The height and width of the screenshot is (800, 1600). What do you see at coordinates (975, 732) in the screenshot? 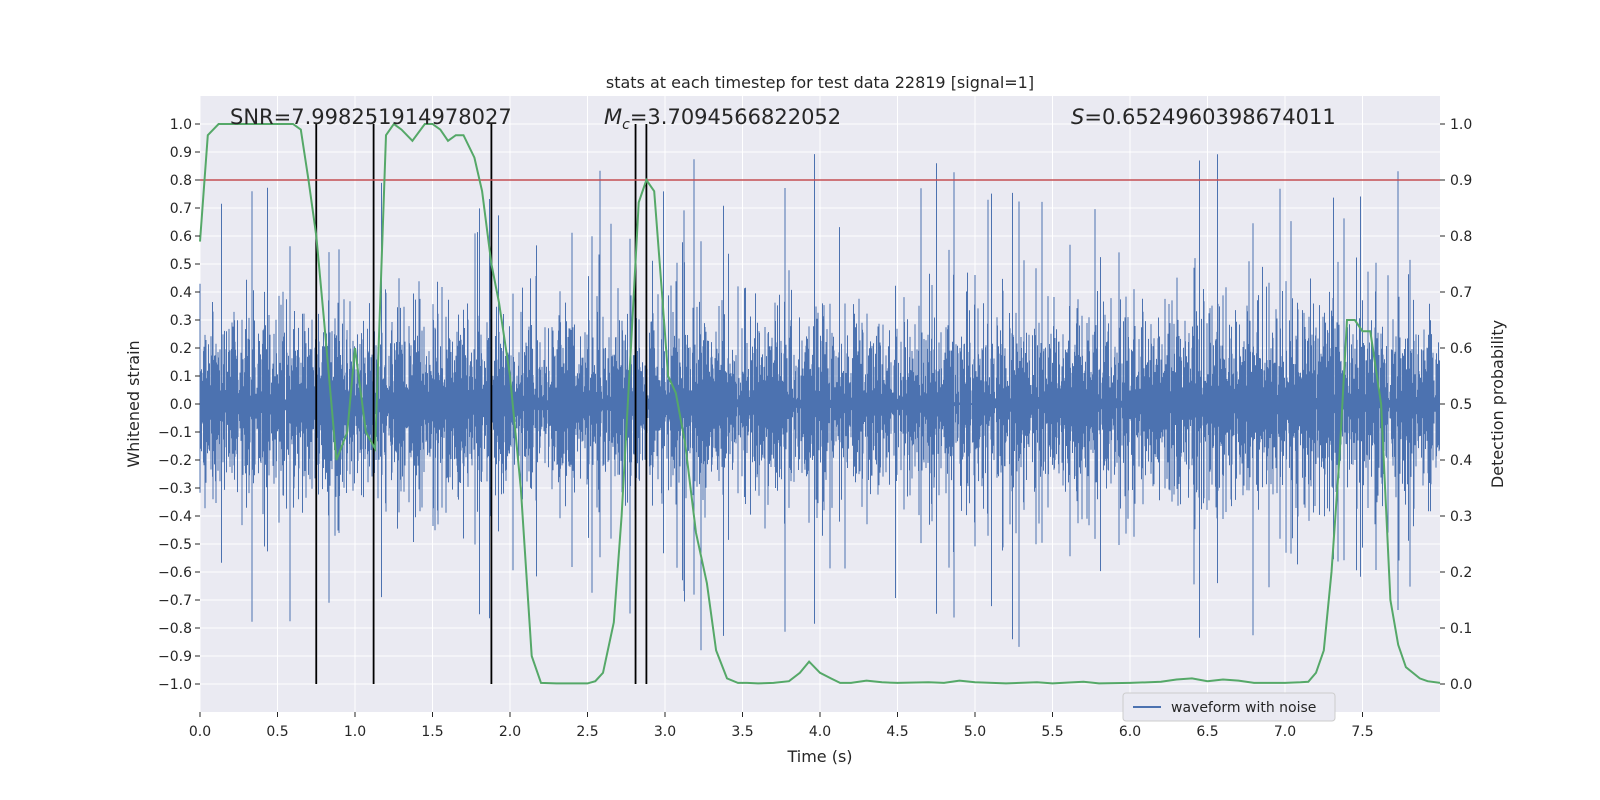
I see `x-tick-label-10: 5.0` at bounding box center [975, 732].